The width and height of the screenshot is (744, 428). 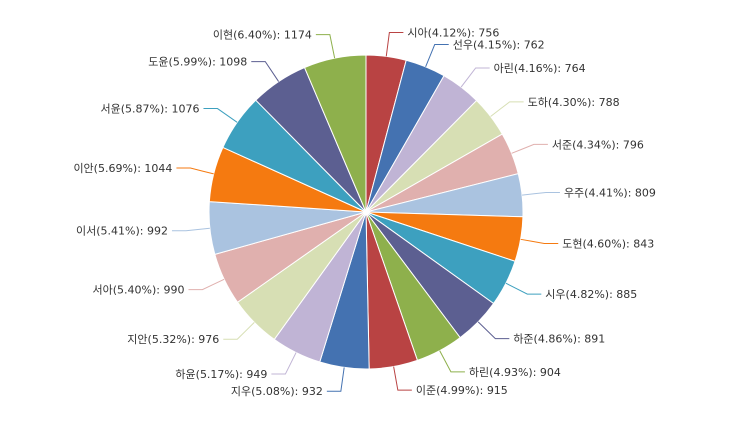 I want to click on pie-leader-line-지우, so click(x=335, y=379).